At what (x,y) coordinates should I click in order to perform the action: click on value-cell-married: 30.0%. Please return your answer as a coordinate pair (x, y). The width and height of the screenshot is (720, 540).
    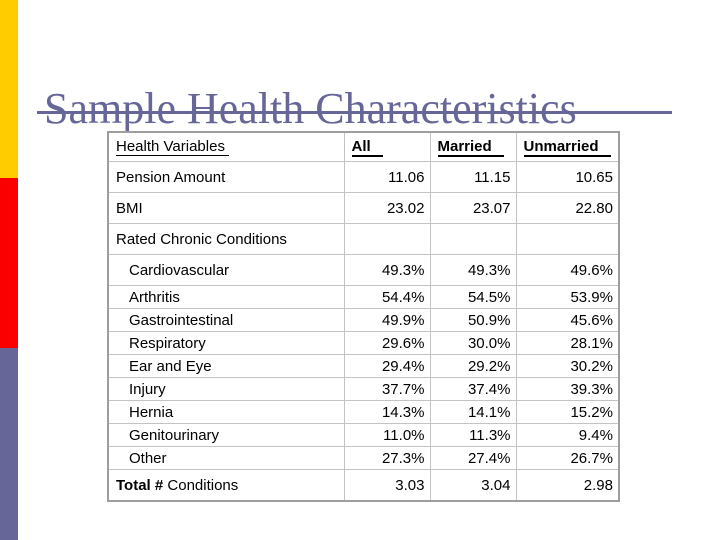
    Looking at the image, I should click on (473, 343).